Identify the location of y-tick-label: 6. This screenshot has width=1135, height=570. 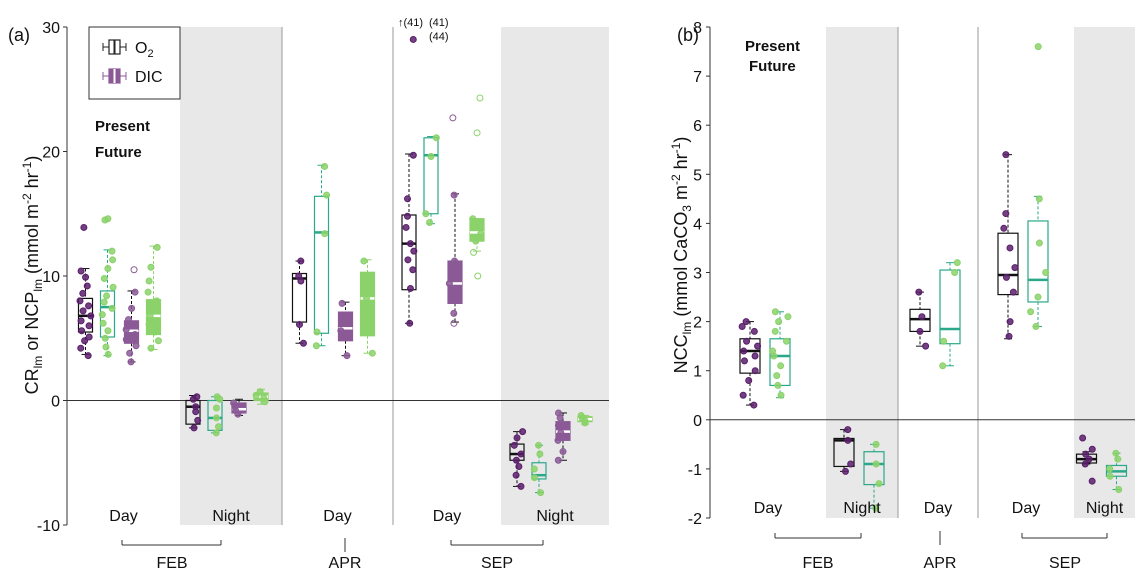
(697, 126).